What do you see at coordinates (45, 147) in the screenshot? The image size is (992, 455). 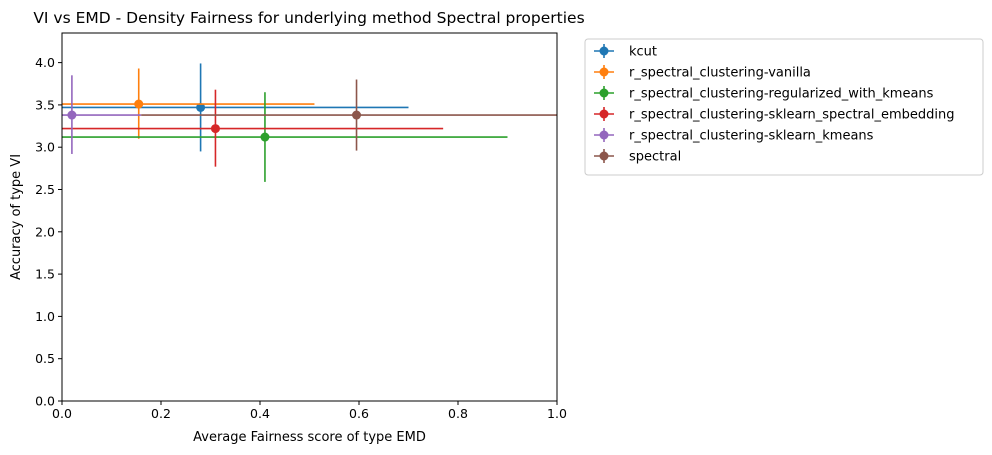 I see `y-tick-label: 3.0` at bounding box center [45, 147].